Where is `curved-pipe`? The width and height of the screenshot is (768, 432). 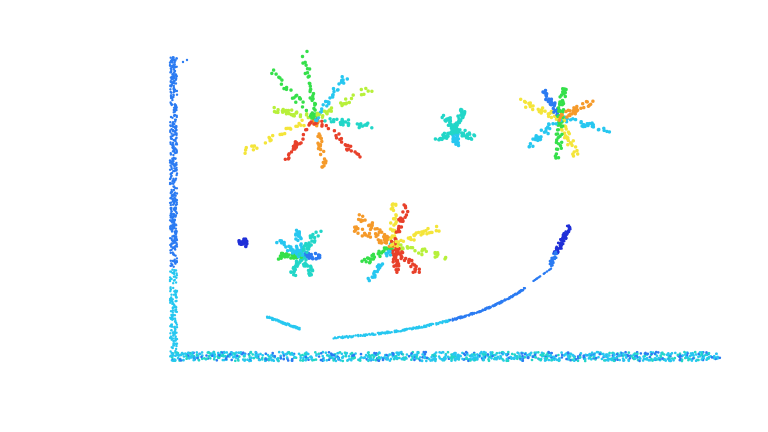
curved-pipe is located at coordinates (418, 282).